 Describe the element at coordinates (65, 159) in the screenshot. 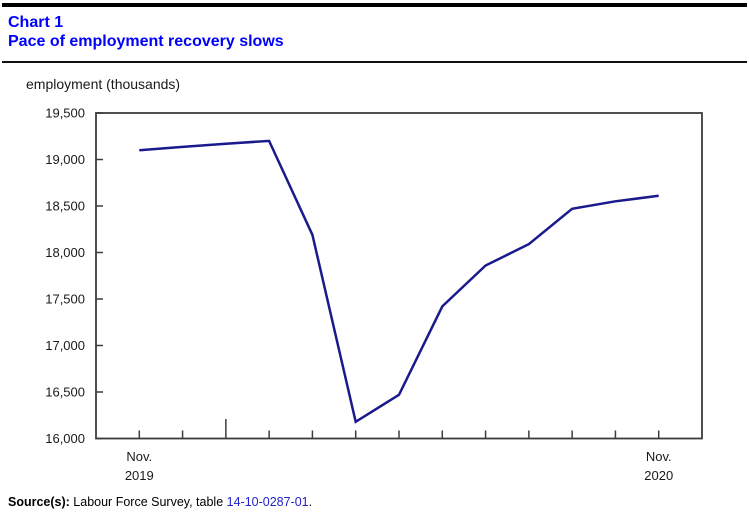

I see `y-tick-label: 19,000` at that location.